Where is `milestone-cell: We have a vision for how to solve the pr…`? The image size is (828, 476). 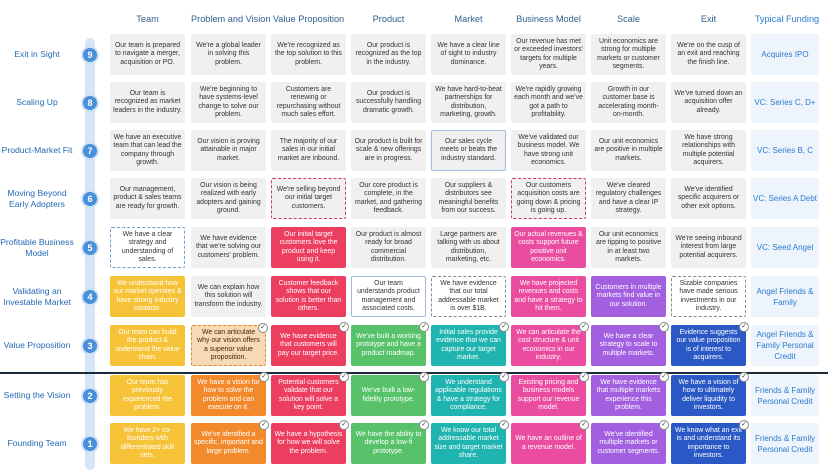 milestone-cell: We have a vision for how to solve the pr… is located at coordinates (230, 394).